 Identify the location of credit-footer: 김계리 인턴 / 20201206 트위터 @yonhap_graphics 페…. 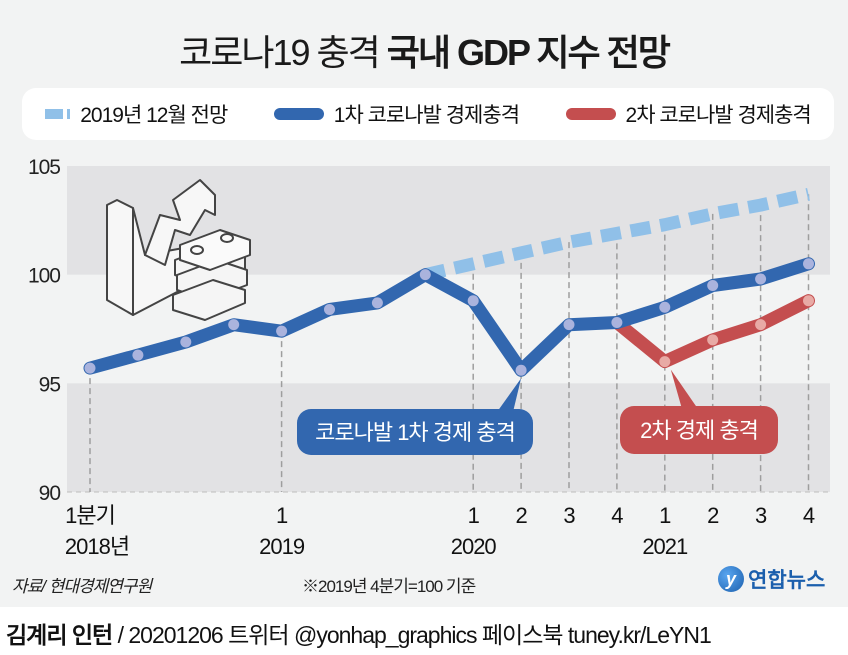
(359, 633).